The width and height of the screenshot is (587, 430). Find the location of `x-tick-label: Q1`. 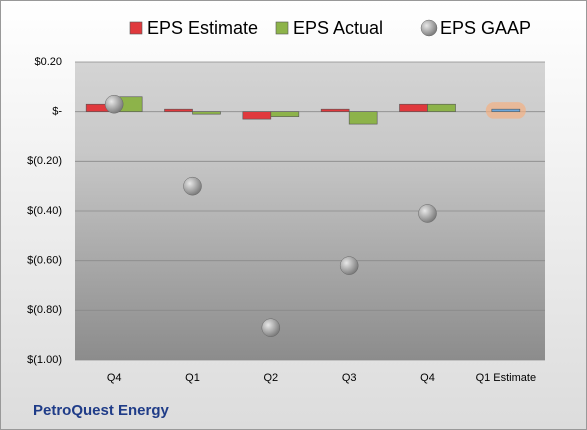

x-tick-label: Q1 is located at coordinates (192, 378).